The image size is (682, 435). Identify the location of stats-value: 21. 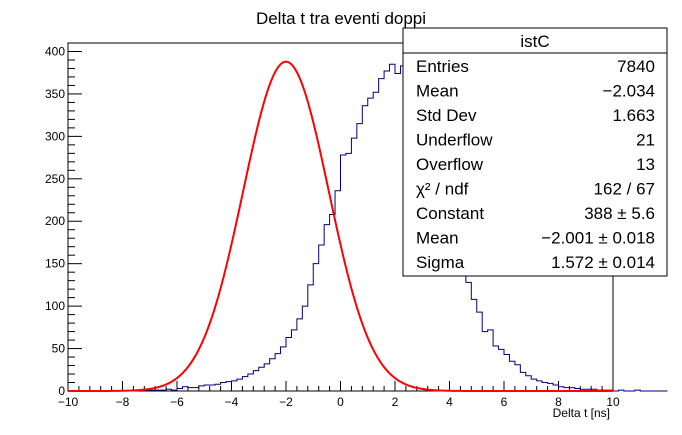
(645, 140).